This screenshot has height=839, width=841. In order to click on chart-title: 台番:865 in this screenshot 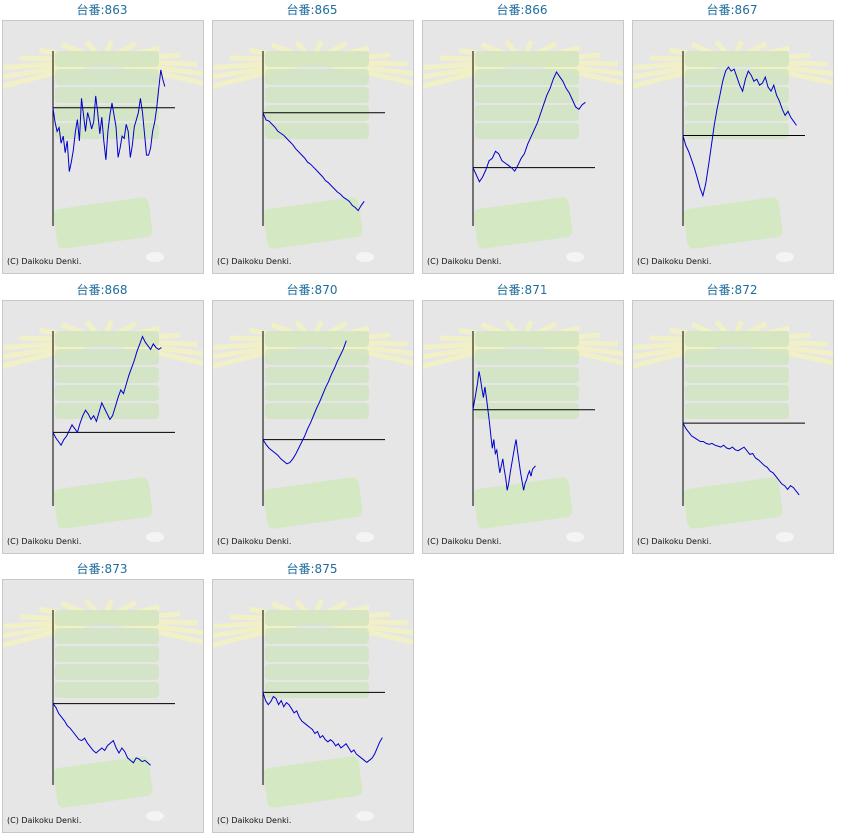, I will do `click(312, 10)`.